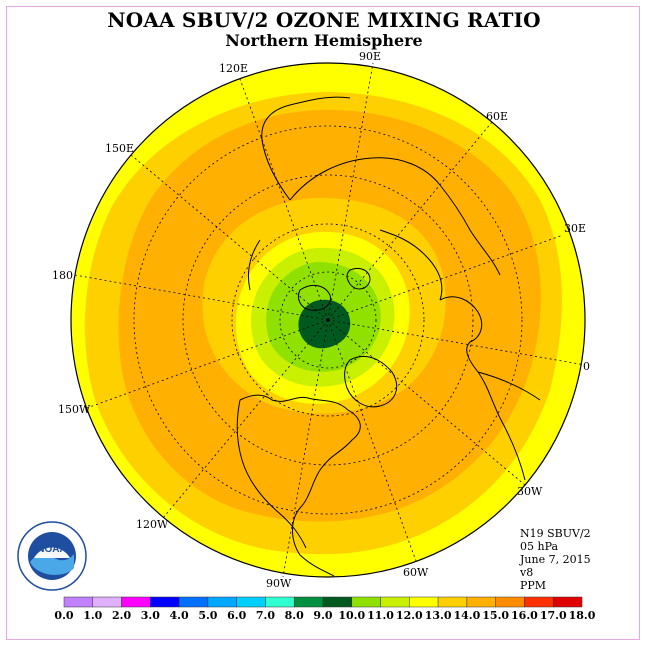 The image size is (648, 648). I want to click on info-version: v8, so click(527, 572).